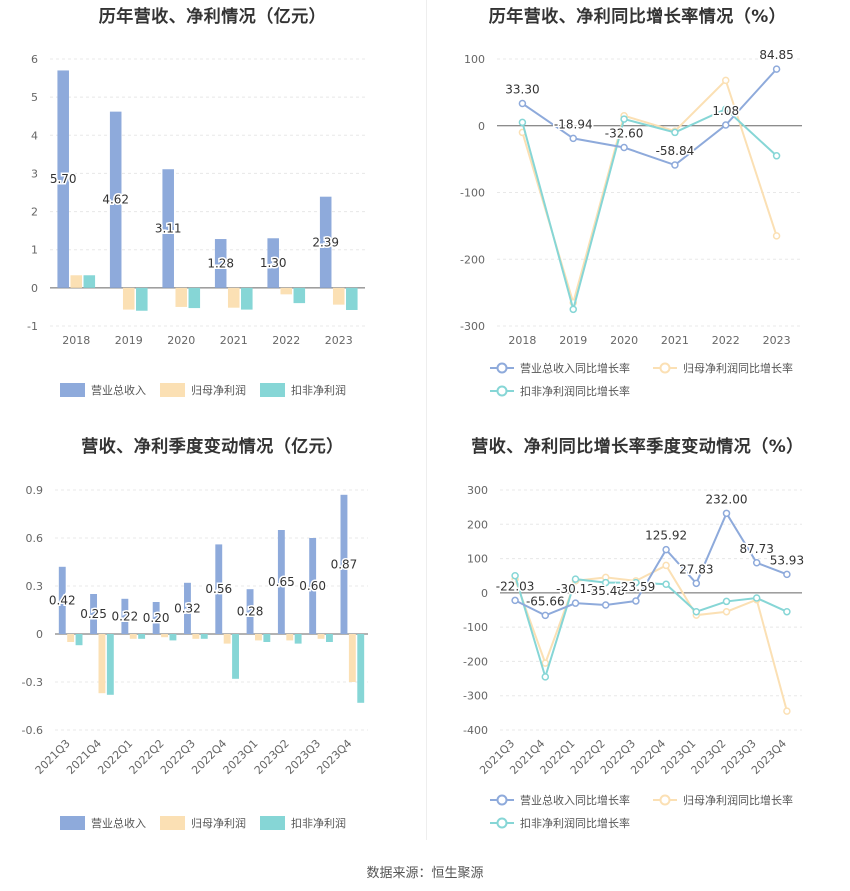 The width and height of the screenshot is (850, 891). What do you see at coordinates (34, 97) in the screenshot?
I see `y-tick-label: 5` at bounding box center [34, 97].